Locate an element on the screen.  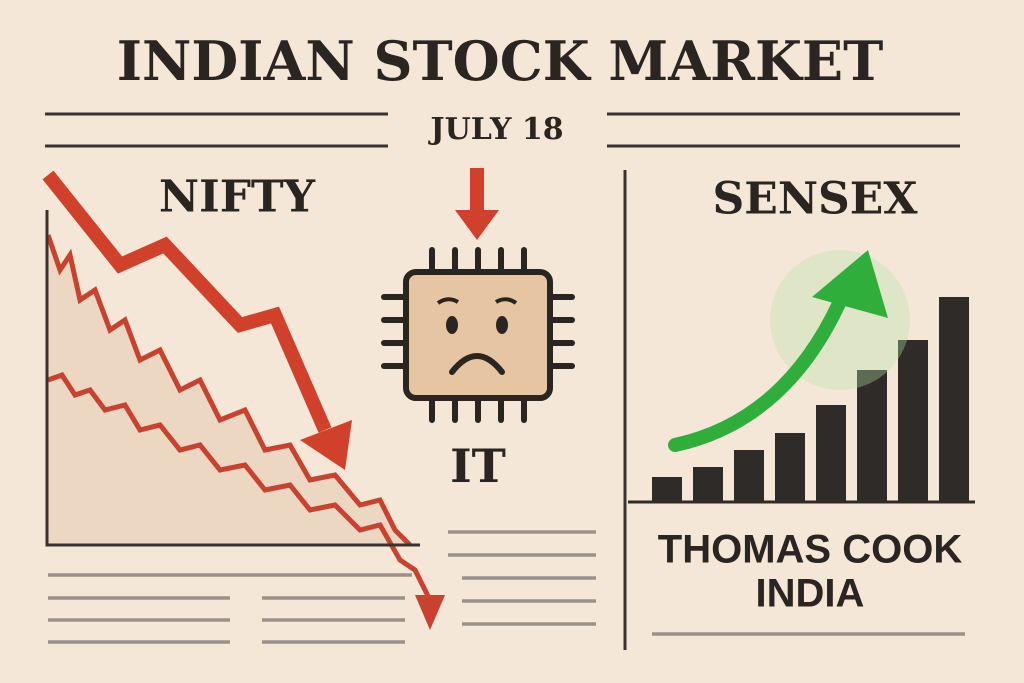
left-text-lines is located at coordinates (230, 608).